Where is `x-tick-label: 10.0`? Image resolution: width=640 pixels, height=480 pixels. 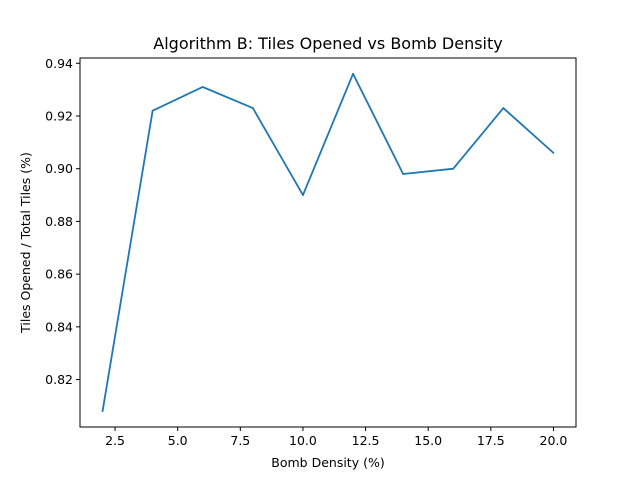
x-tick-label: 10.0 is located at coordinates (303, 440).